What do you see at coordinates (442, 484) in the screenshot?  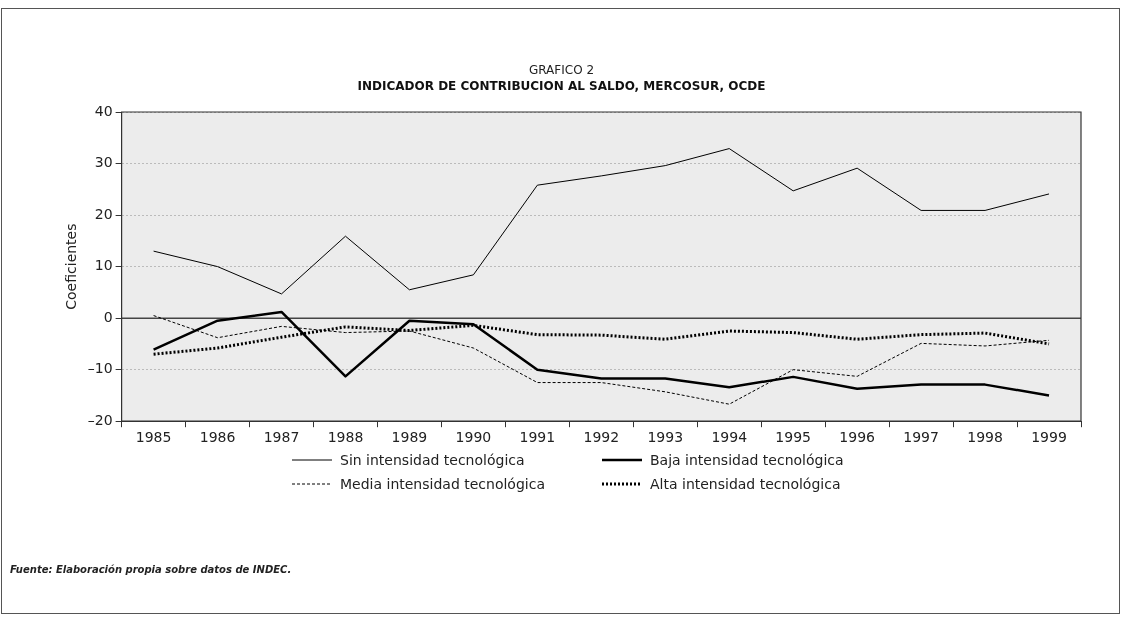 I see `legend-label: Media intensidad tecnológica` at bounding box center [442, 484].